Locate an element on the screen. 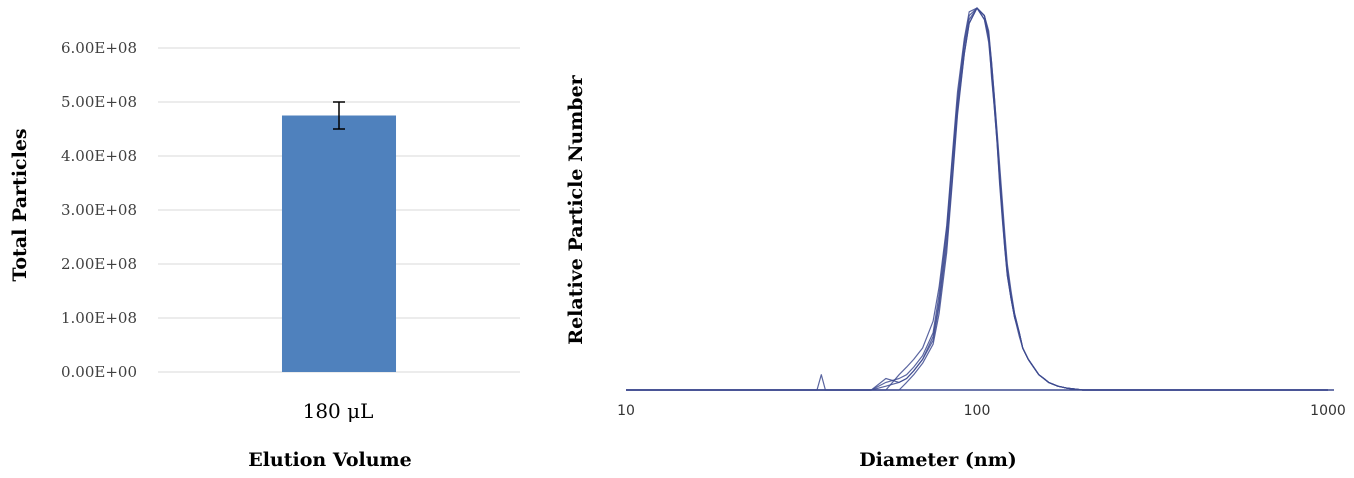 This screenshot has width=1354, height=478. x-tick-label: 10 is located at coordinates (626, 411).